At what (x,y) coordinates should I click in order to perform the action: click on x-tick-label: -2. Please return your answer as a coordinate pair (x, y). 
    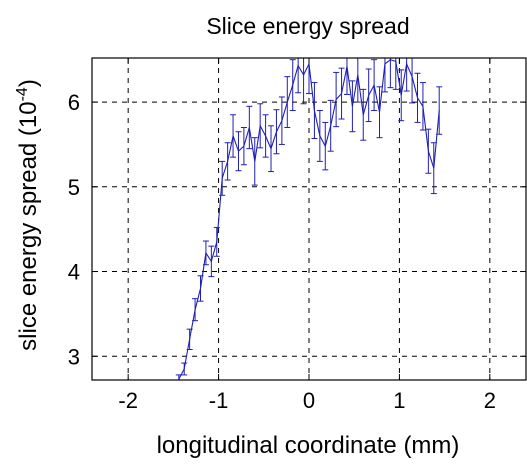
    Looking at the image, I should click on (128, 400).